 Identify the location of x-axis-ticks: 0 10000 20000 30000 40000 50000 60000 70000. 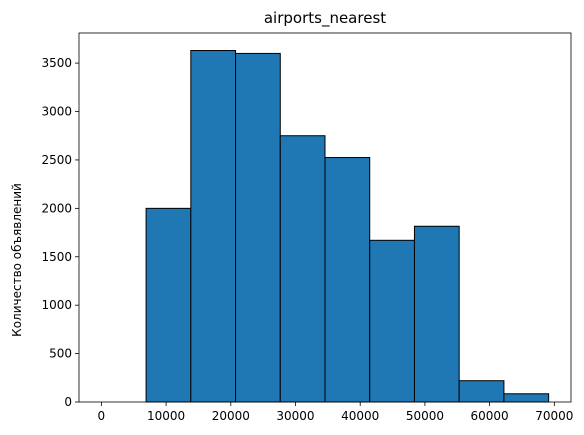
(335, 412).